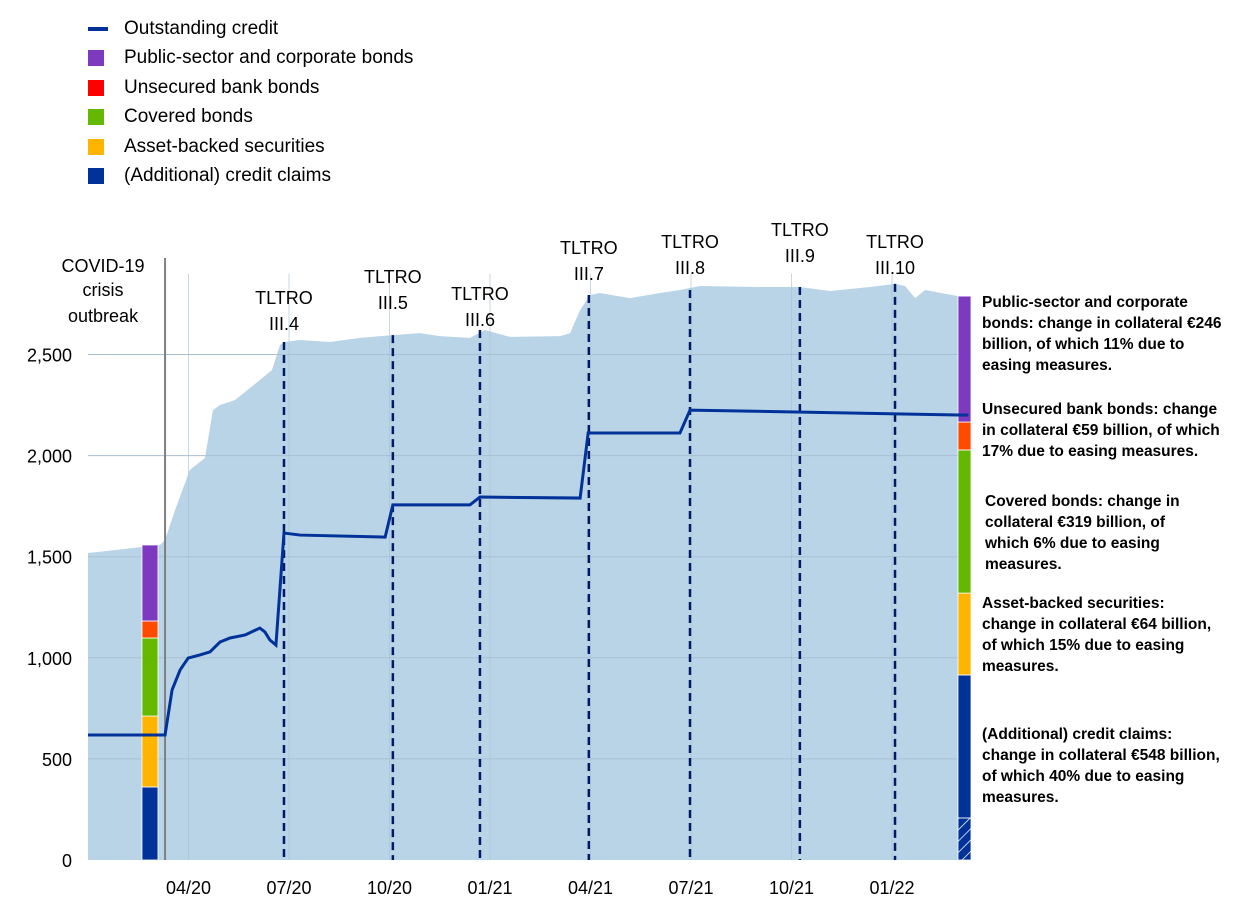 The width and height of the screenshot is (1240, 924). I want to click on legend-label: Outstanding credit, so click(201, 28).